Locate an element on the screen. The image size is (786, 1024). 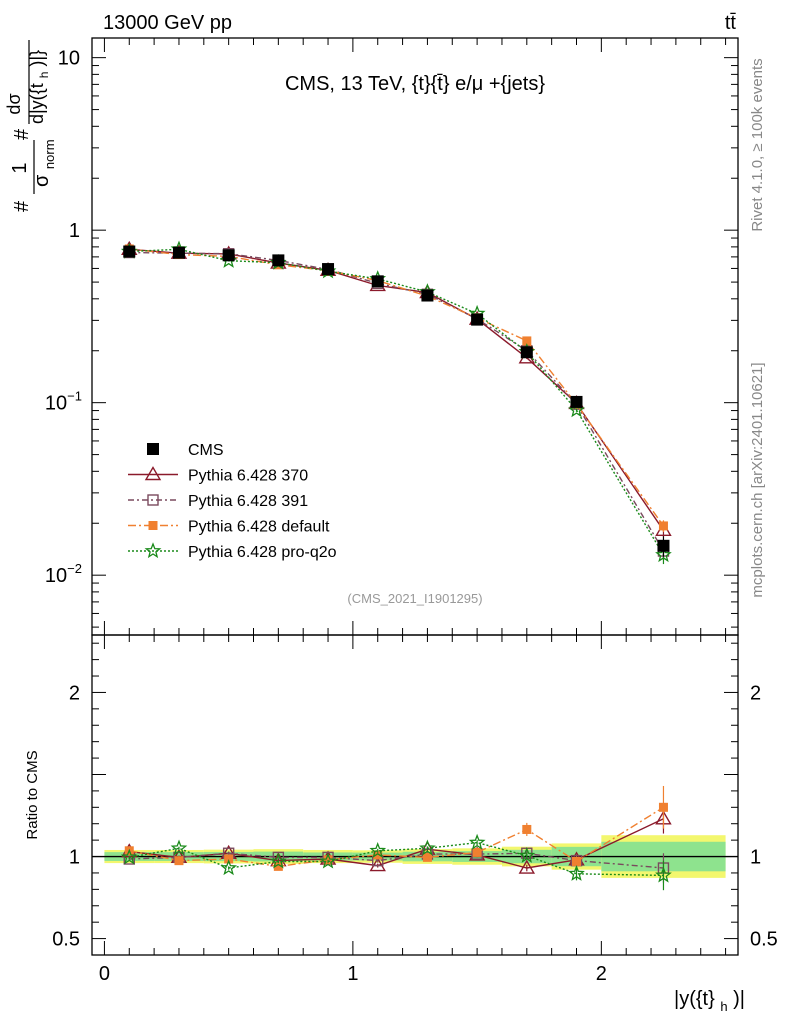
mcplots-label: mcplots.cern.ch [arXiv:2401.10621] is located at coordinates (757, 479).